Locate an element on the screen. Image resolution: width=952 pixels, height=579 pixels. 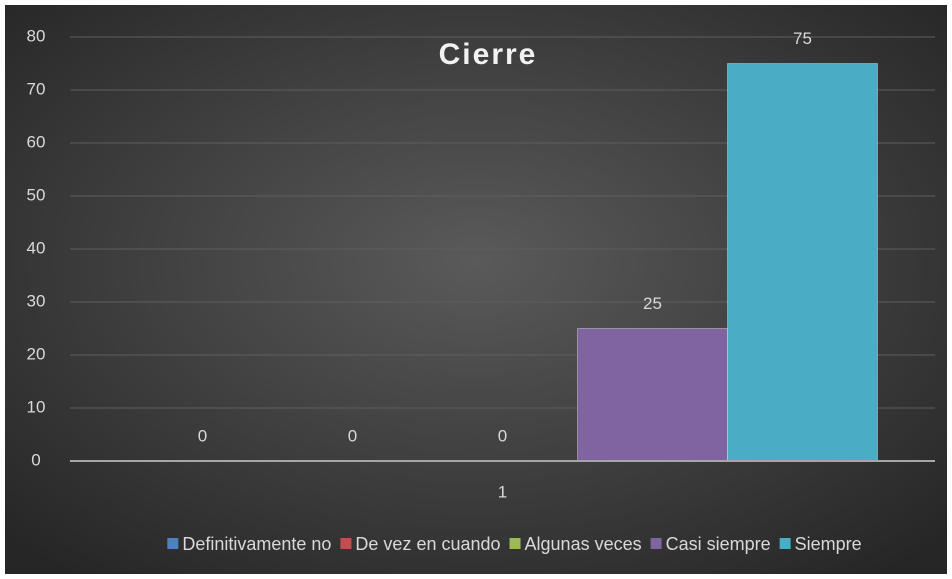
y-tick-label: 10 is located at coordinates (36, 406).